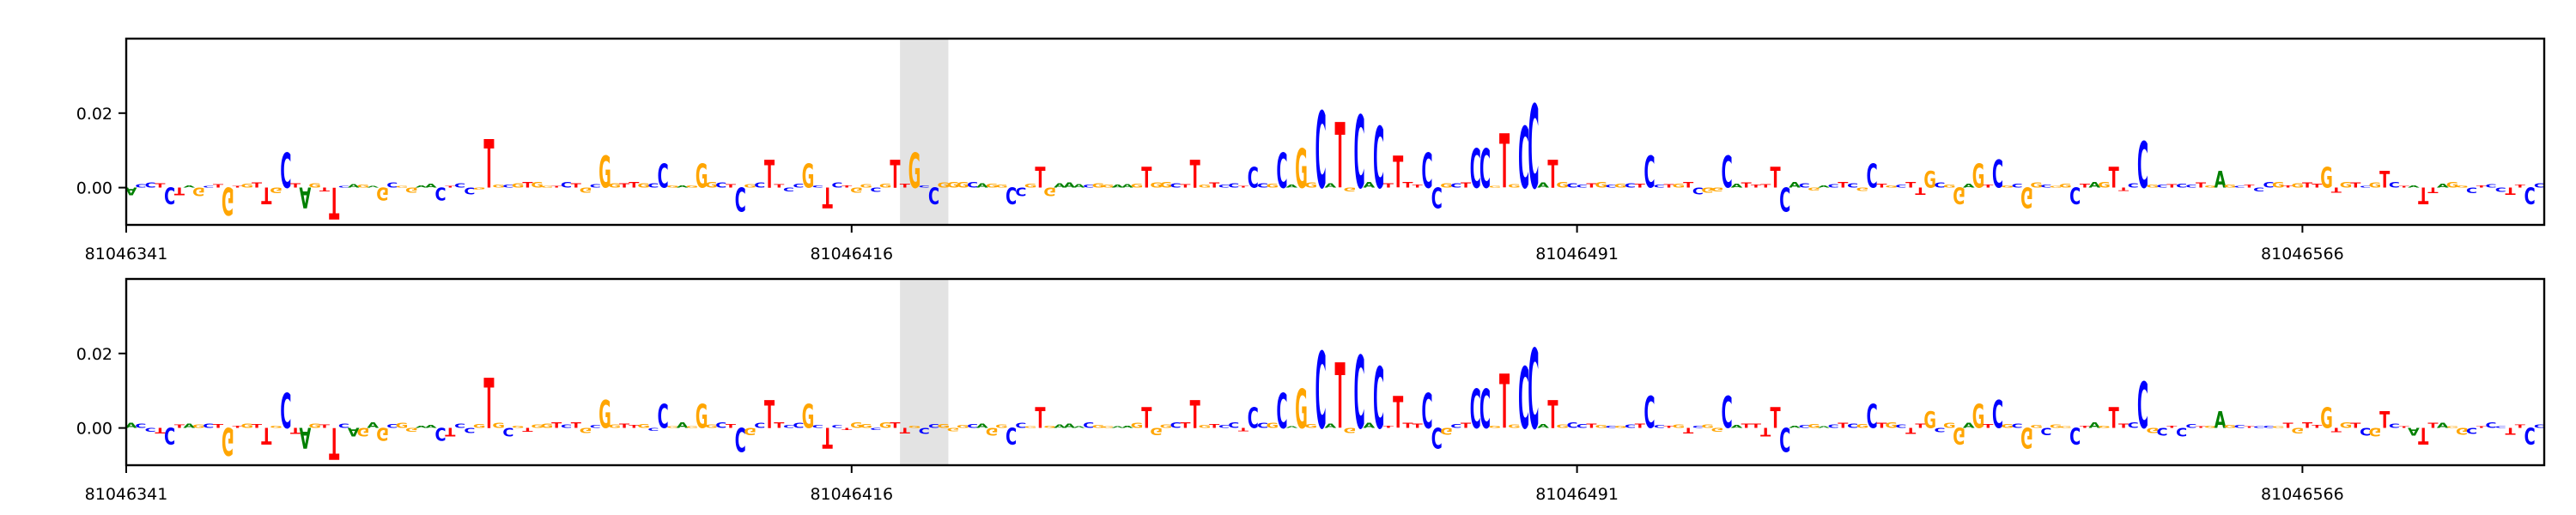 Image resolution: width=2576 pixels, height=515 pixels. I want to click on y-tick-label: 0.00, so click(94, 429).